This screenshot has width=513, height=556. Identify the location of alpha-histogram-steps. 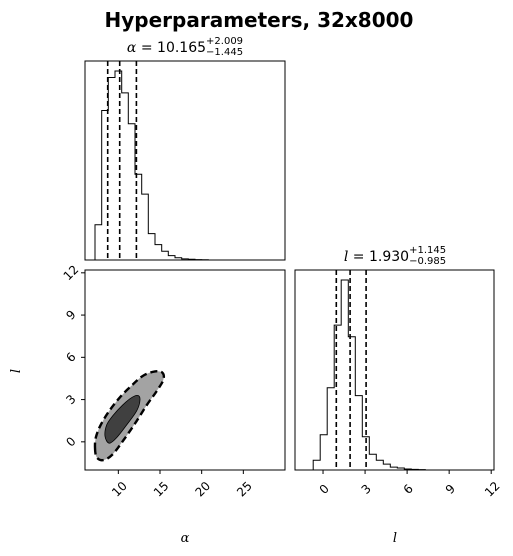
(185, 165).